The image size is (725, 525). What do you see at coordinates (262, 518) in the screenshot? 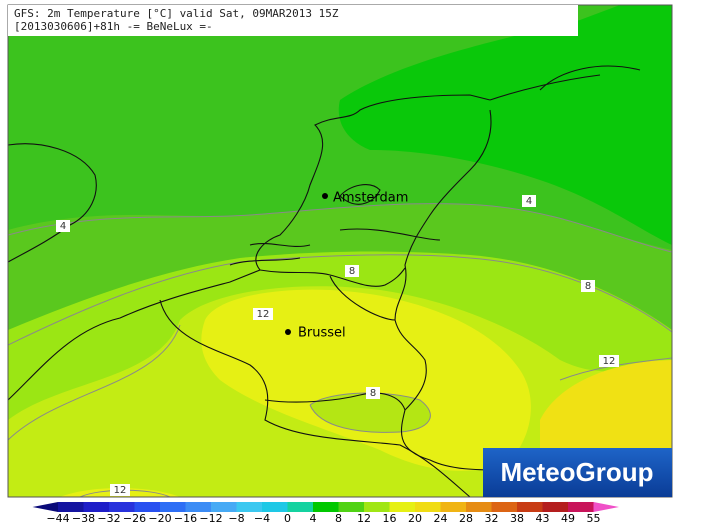
I see `colorbar-label: −4` at bounding box center [262, 518].